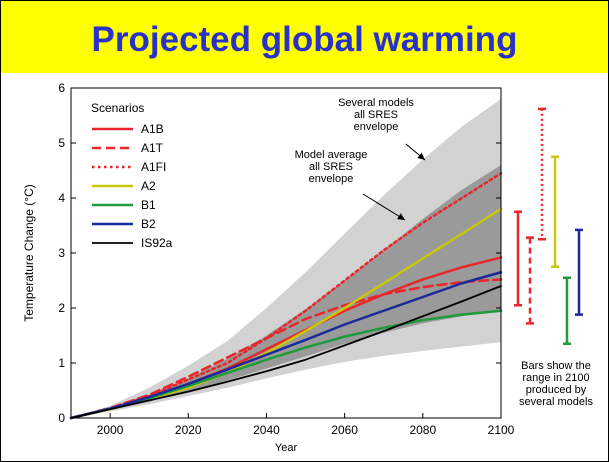 This screenshot has height=462, width=609. What do you see at coordinates (110, 430) in the screenshot?
I see `x-tick-label-2000: 2000` at bounding box center [110, 430].